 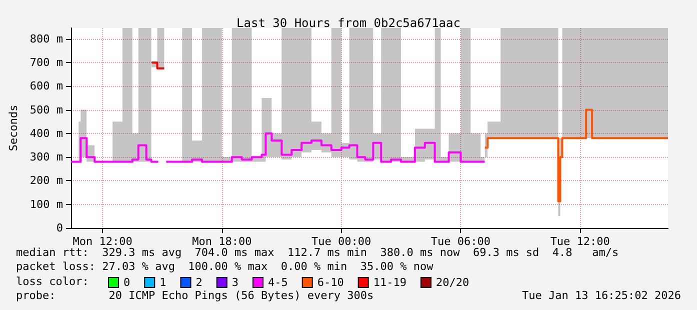 I want to click on y-tick-label: 200 m, so click(x=47, y=181).